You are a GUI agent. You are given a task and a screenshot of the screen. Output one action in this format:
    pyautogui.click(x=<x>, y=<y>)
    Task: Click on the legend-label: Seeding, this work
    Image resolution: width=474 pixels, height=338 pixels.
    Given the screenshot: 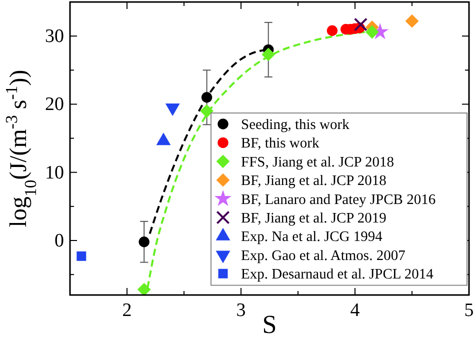 What is the action you would take?
    pyautogui.click(x=295, y=125)
    